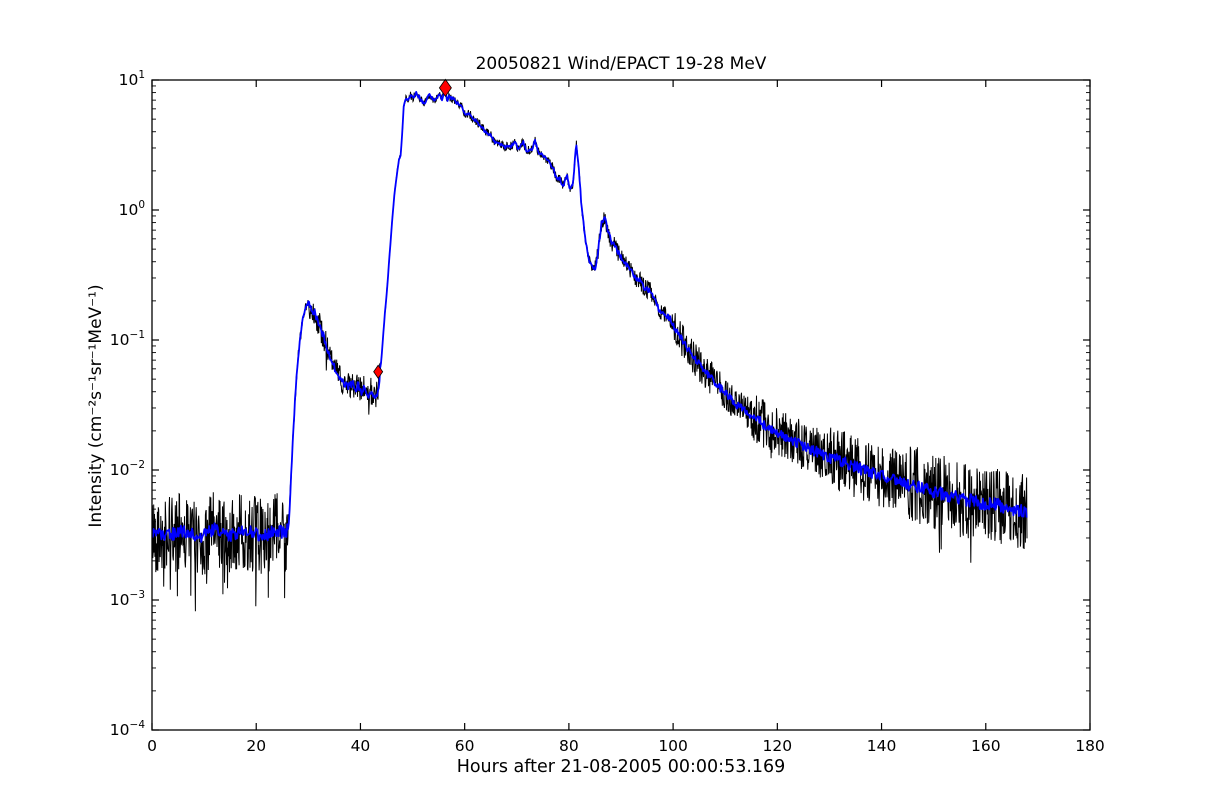 This screenshot has width=1212, height=812. I want to click on x-tick-label: 160, so click(986, 746).